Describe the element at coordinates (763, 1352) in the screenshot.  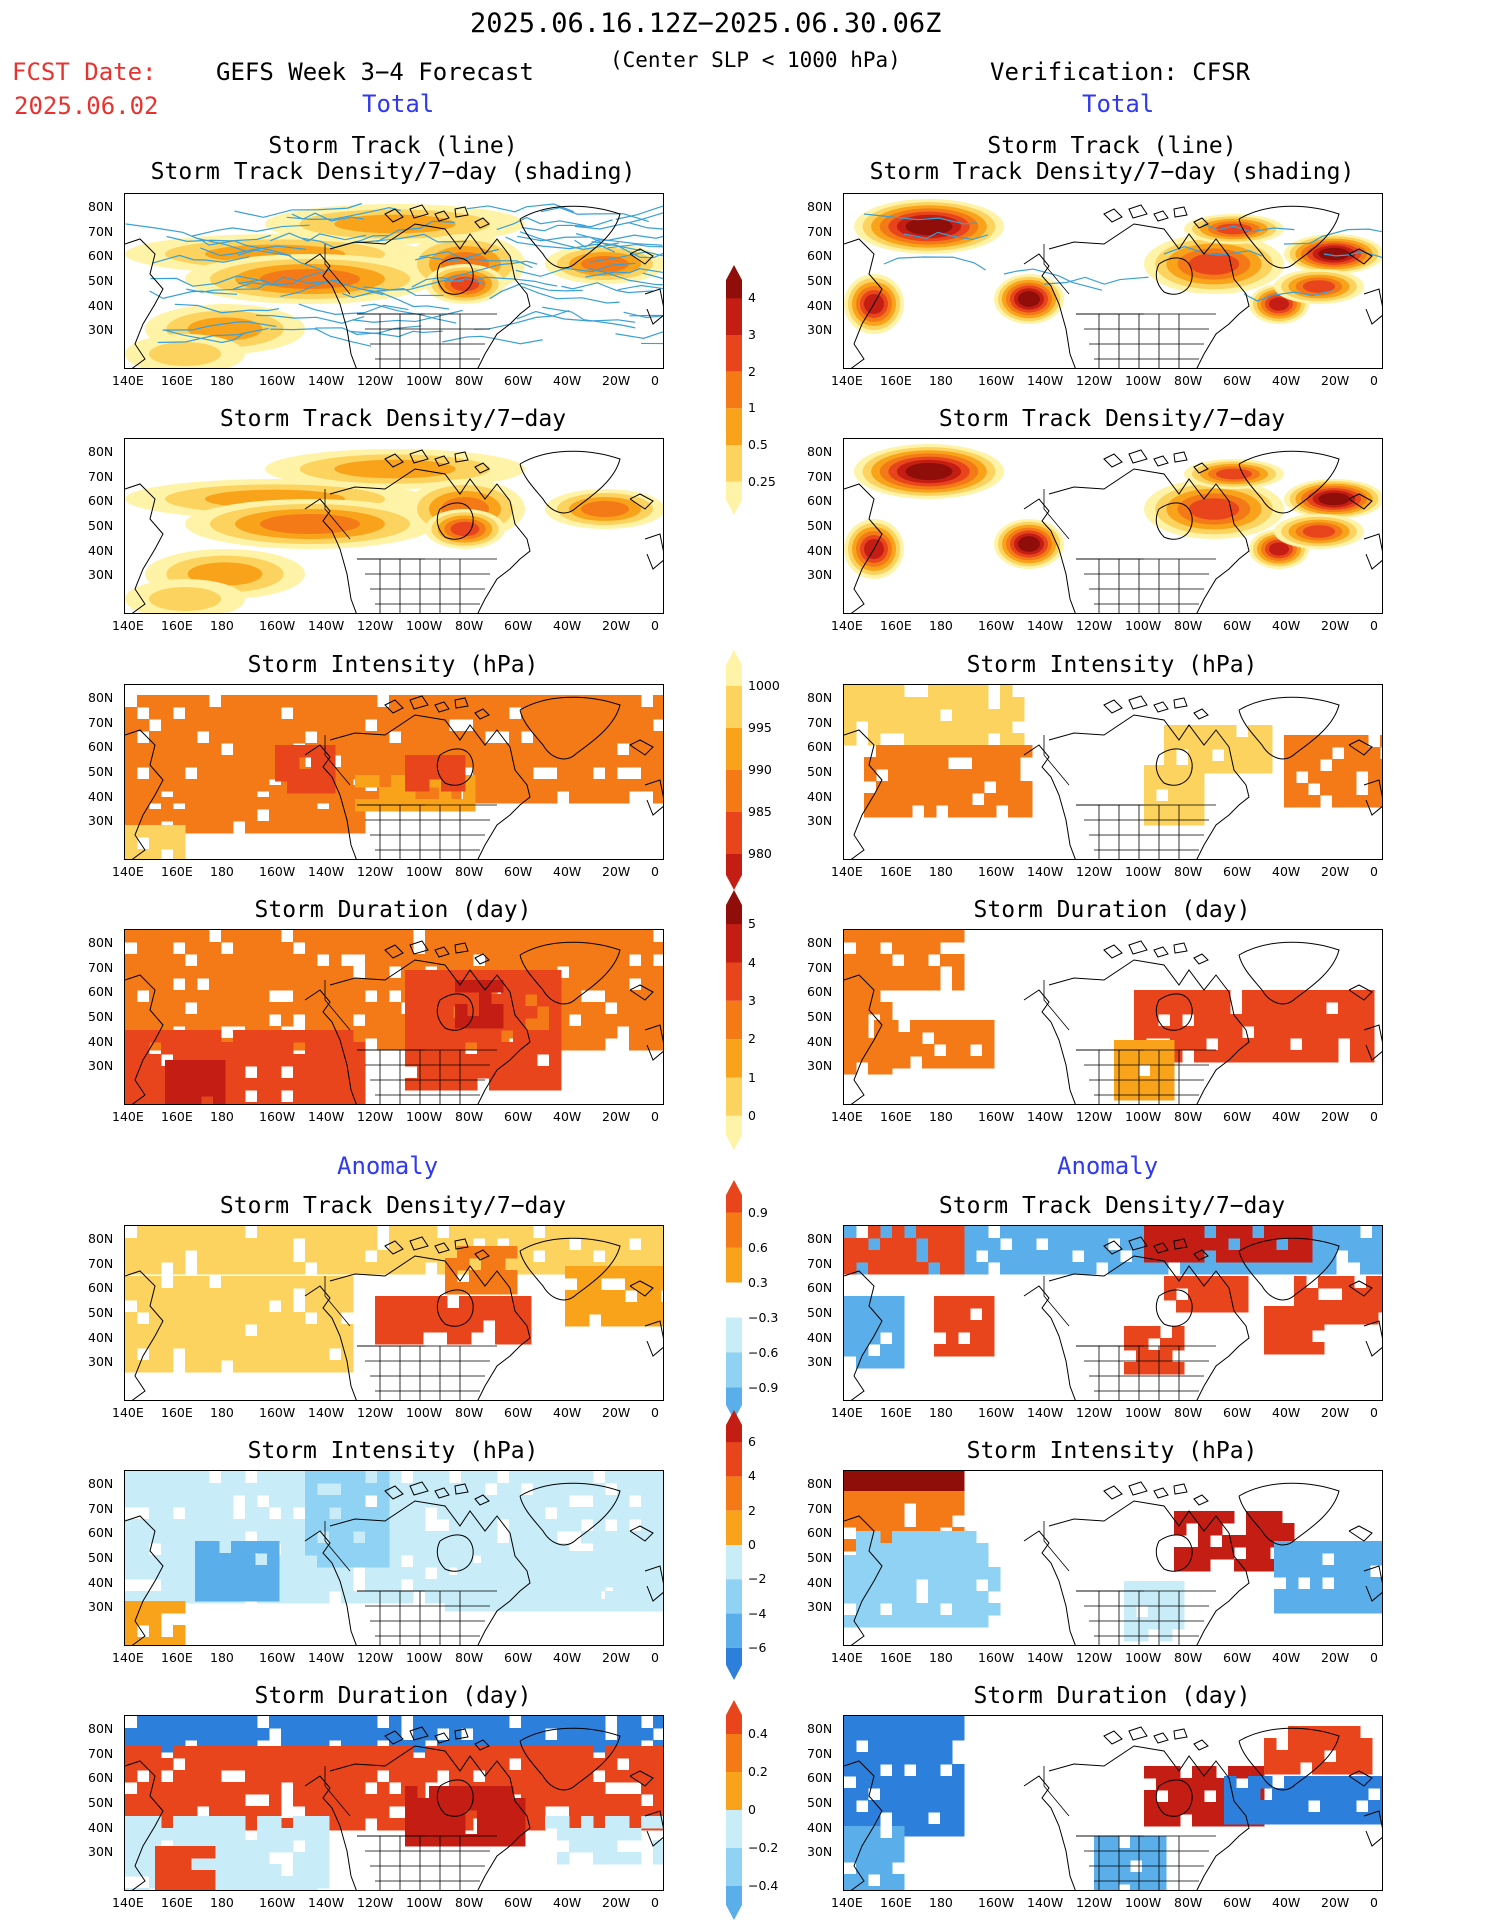
I see `colorbar-label: −0.6` at that location.